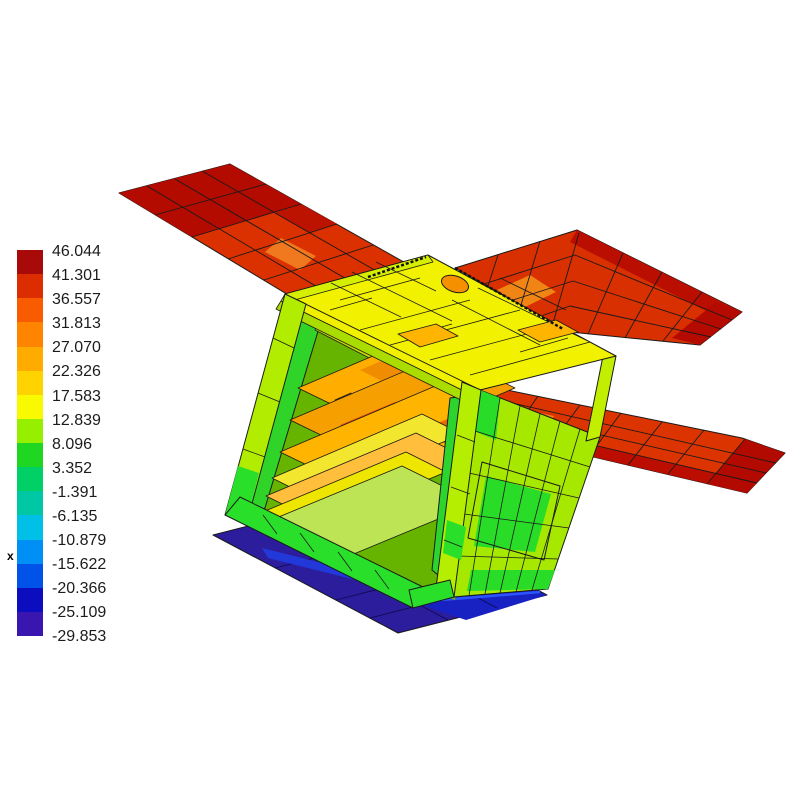 The width and height of the screenshot is (800, 800). I want to click on plate-edge-highlight, so click(484, 596).